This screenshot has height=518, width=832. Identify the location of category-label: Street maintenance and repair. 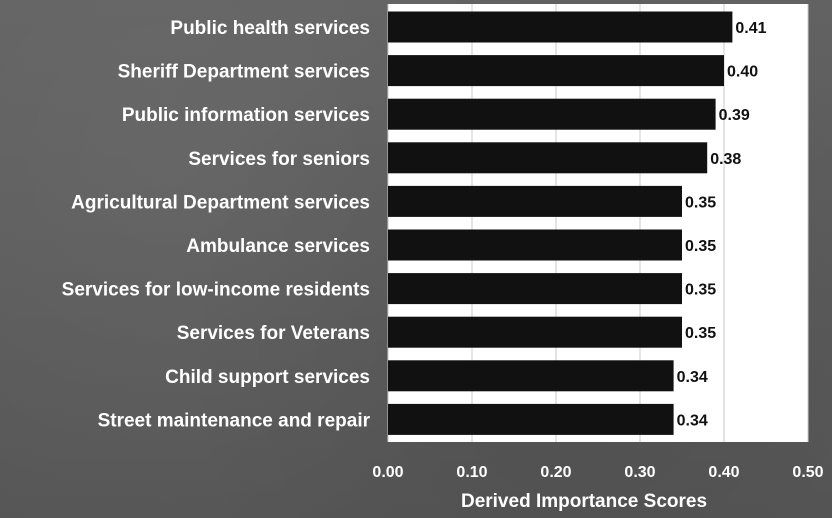
(234, 420).